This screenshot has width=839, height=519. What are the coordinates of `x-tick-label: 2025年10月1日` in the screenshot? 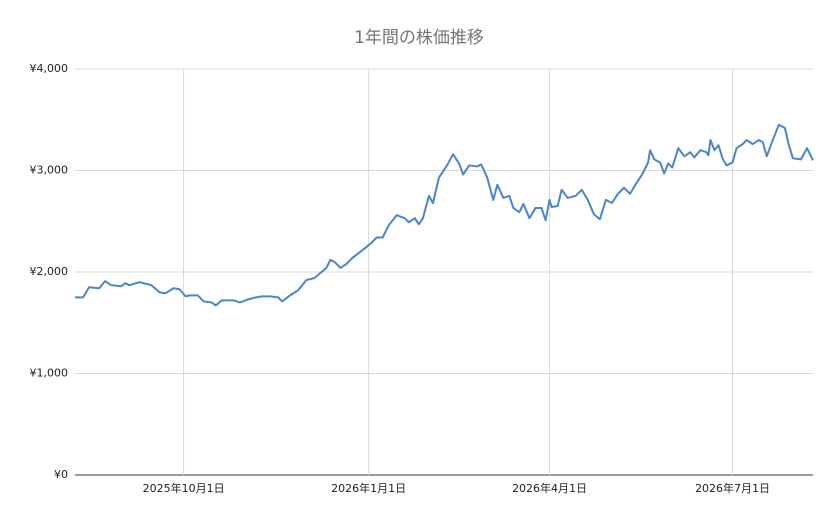 It's located at (184, 488).